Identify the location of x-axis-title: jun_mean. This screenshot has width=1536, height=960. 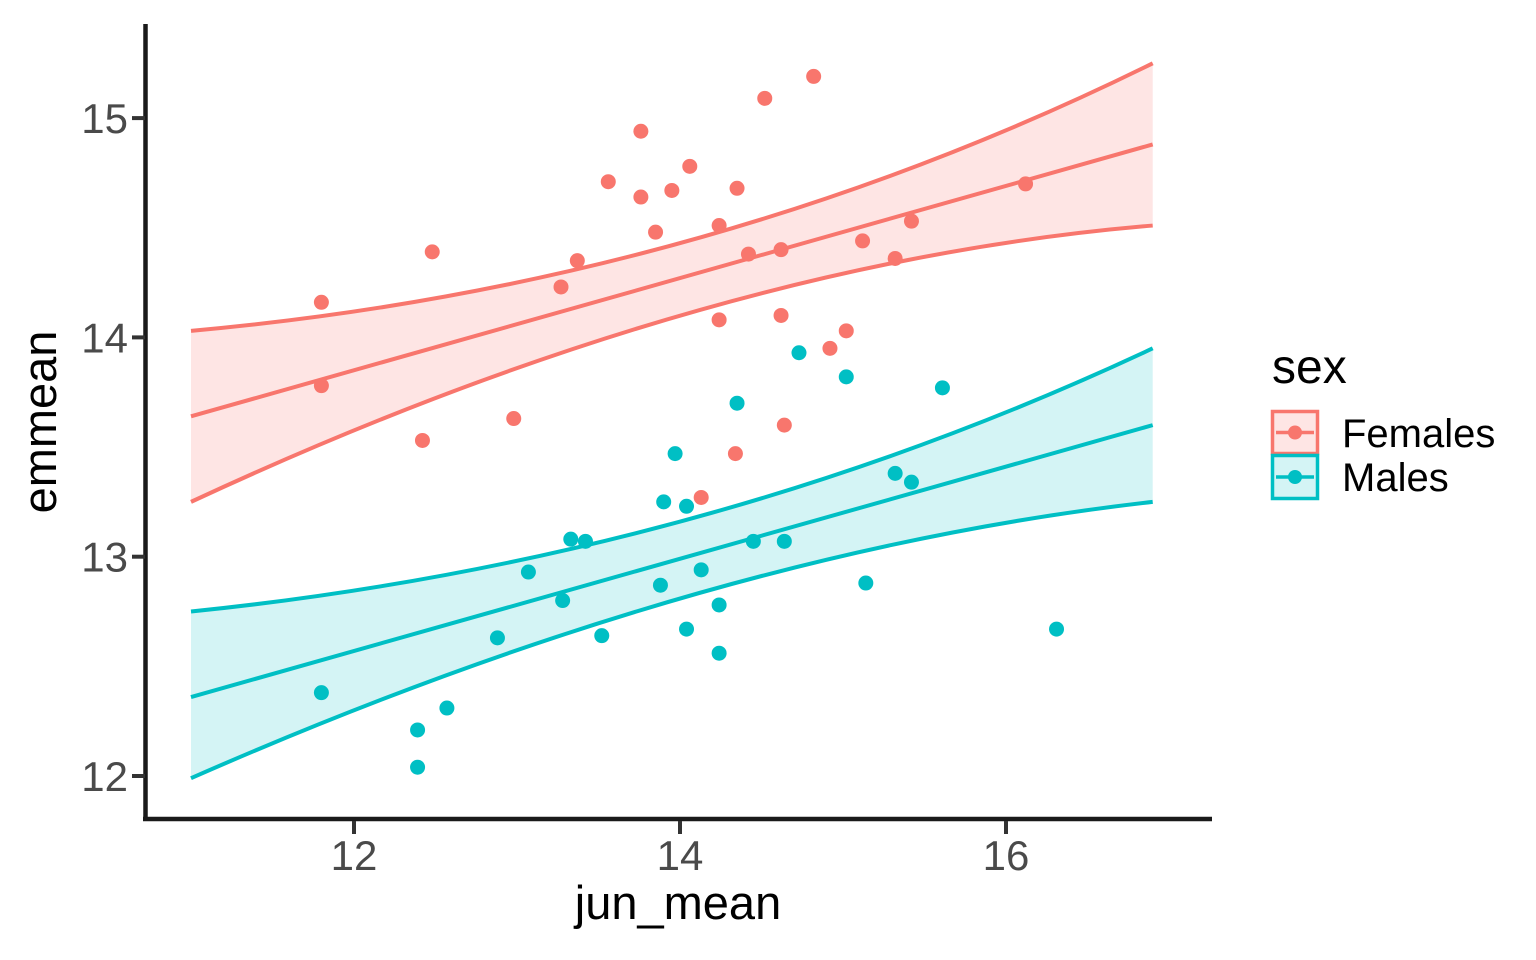
(677, 902).